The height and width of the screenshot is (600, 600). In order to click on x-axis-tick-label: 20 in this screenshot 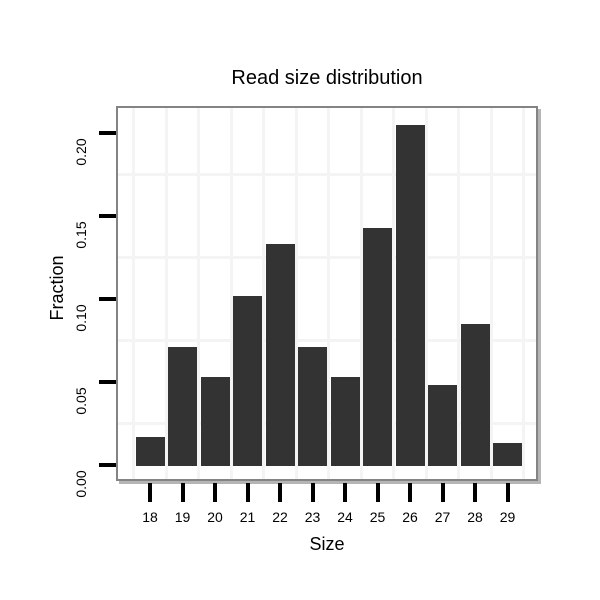, I will do `click(215, 517)`.